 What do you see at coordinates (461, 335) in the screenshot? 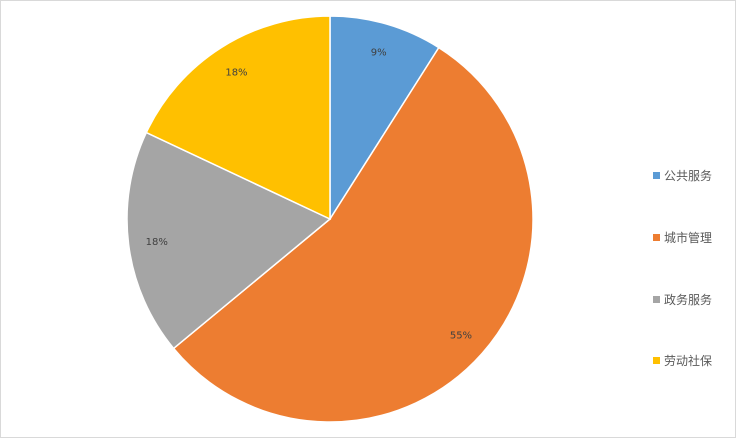
I see `data-label: 55%` at bounding box center [461, 335].